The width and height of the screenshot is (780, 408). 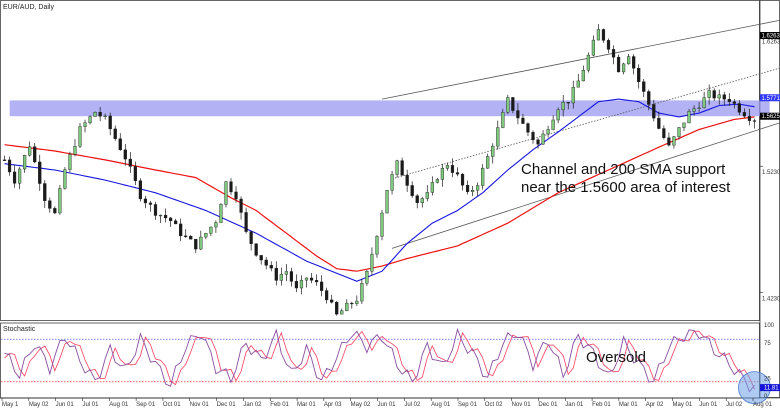 I want to click on date-tick-label: Apr 03, so click(x=333, y=405).